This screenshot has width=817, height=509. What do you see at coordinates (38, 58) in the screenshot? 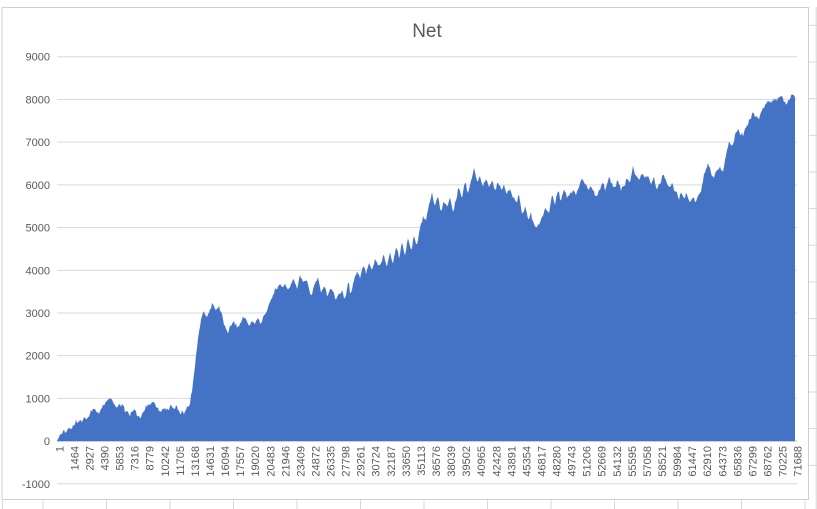
I see `y-tick-label: 9000` at bounding box center [38, 58].